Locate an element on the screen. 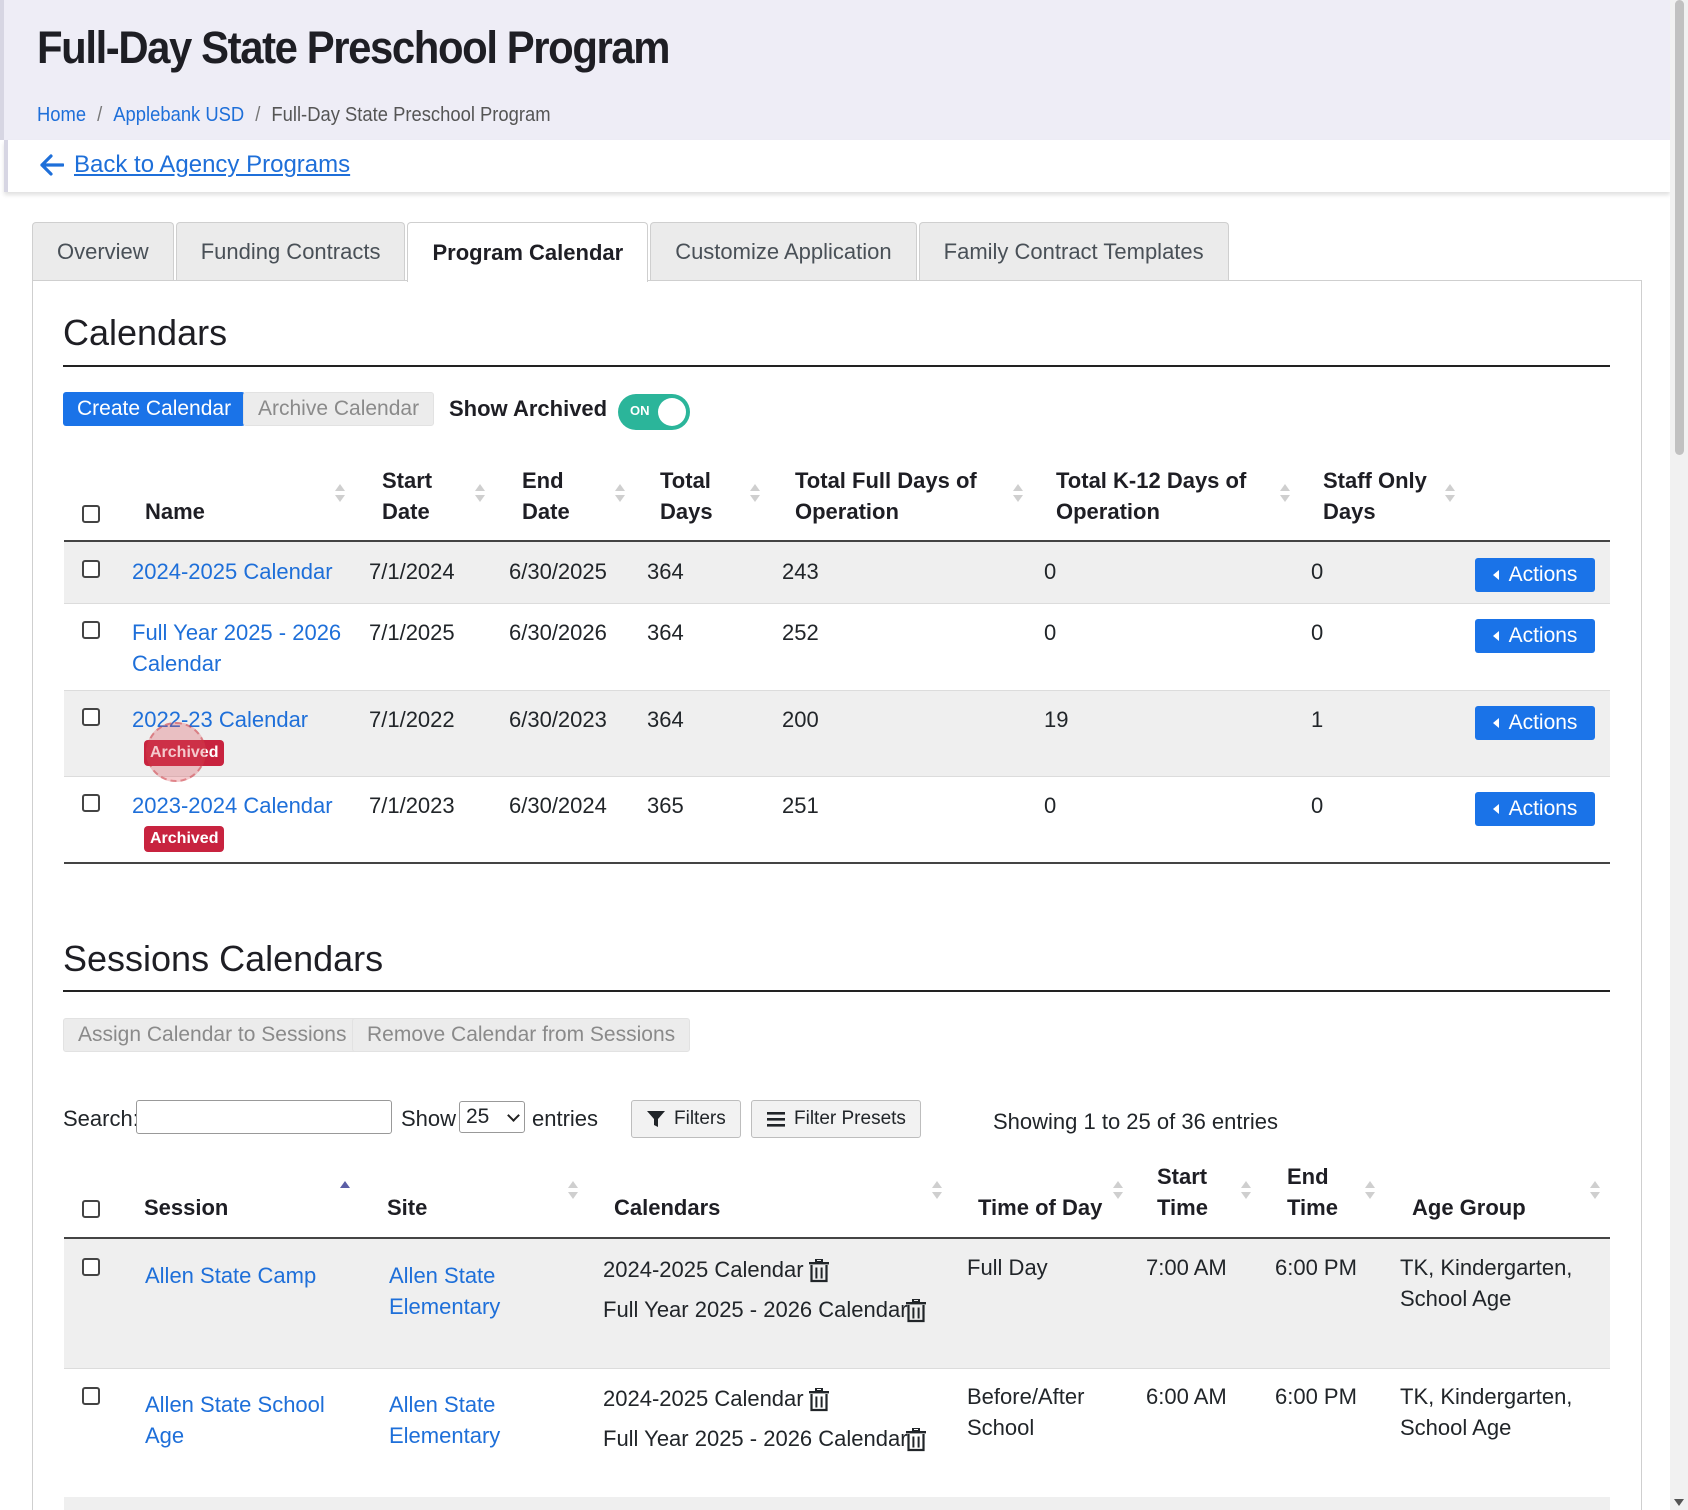  tab-program-calendar: Program Calendar is located at coordinates (528, 252).